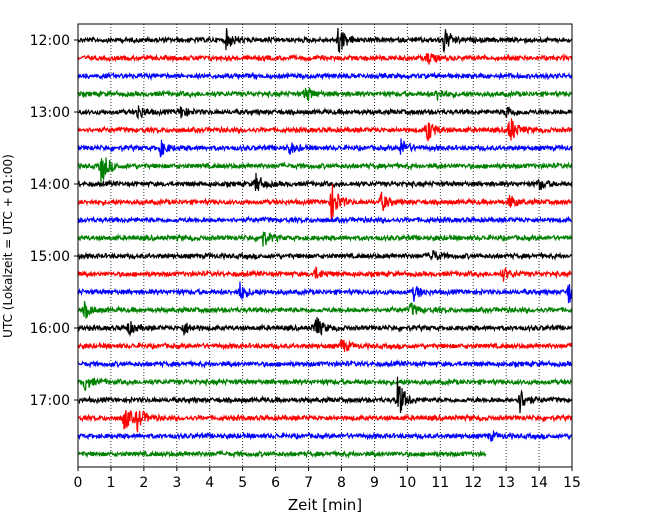  What do you see at coordinates (50, 329) in the screenshot?
I see `y-tick-label: 16:00` at bounding box center [50, 329].